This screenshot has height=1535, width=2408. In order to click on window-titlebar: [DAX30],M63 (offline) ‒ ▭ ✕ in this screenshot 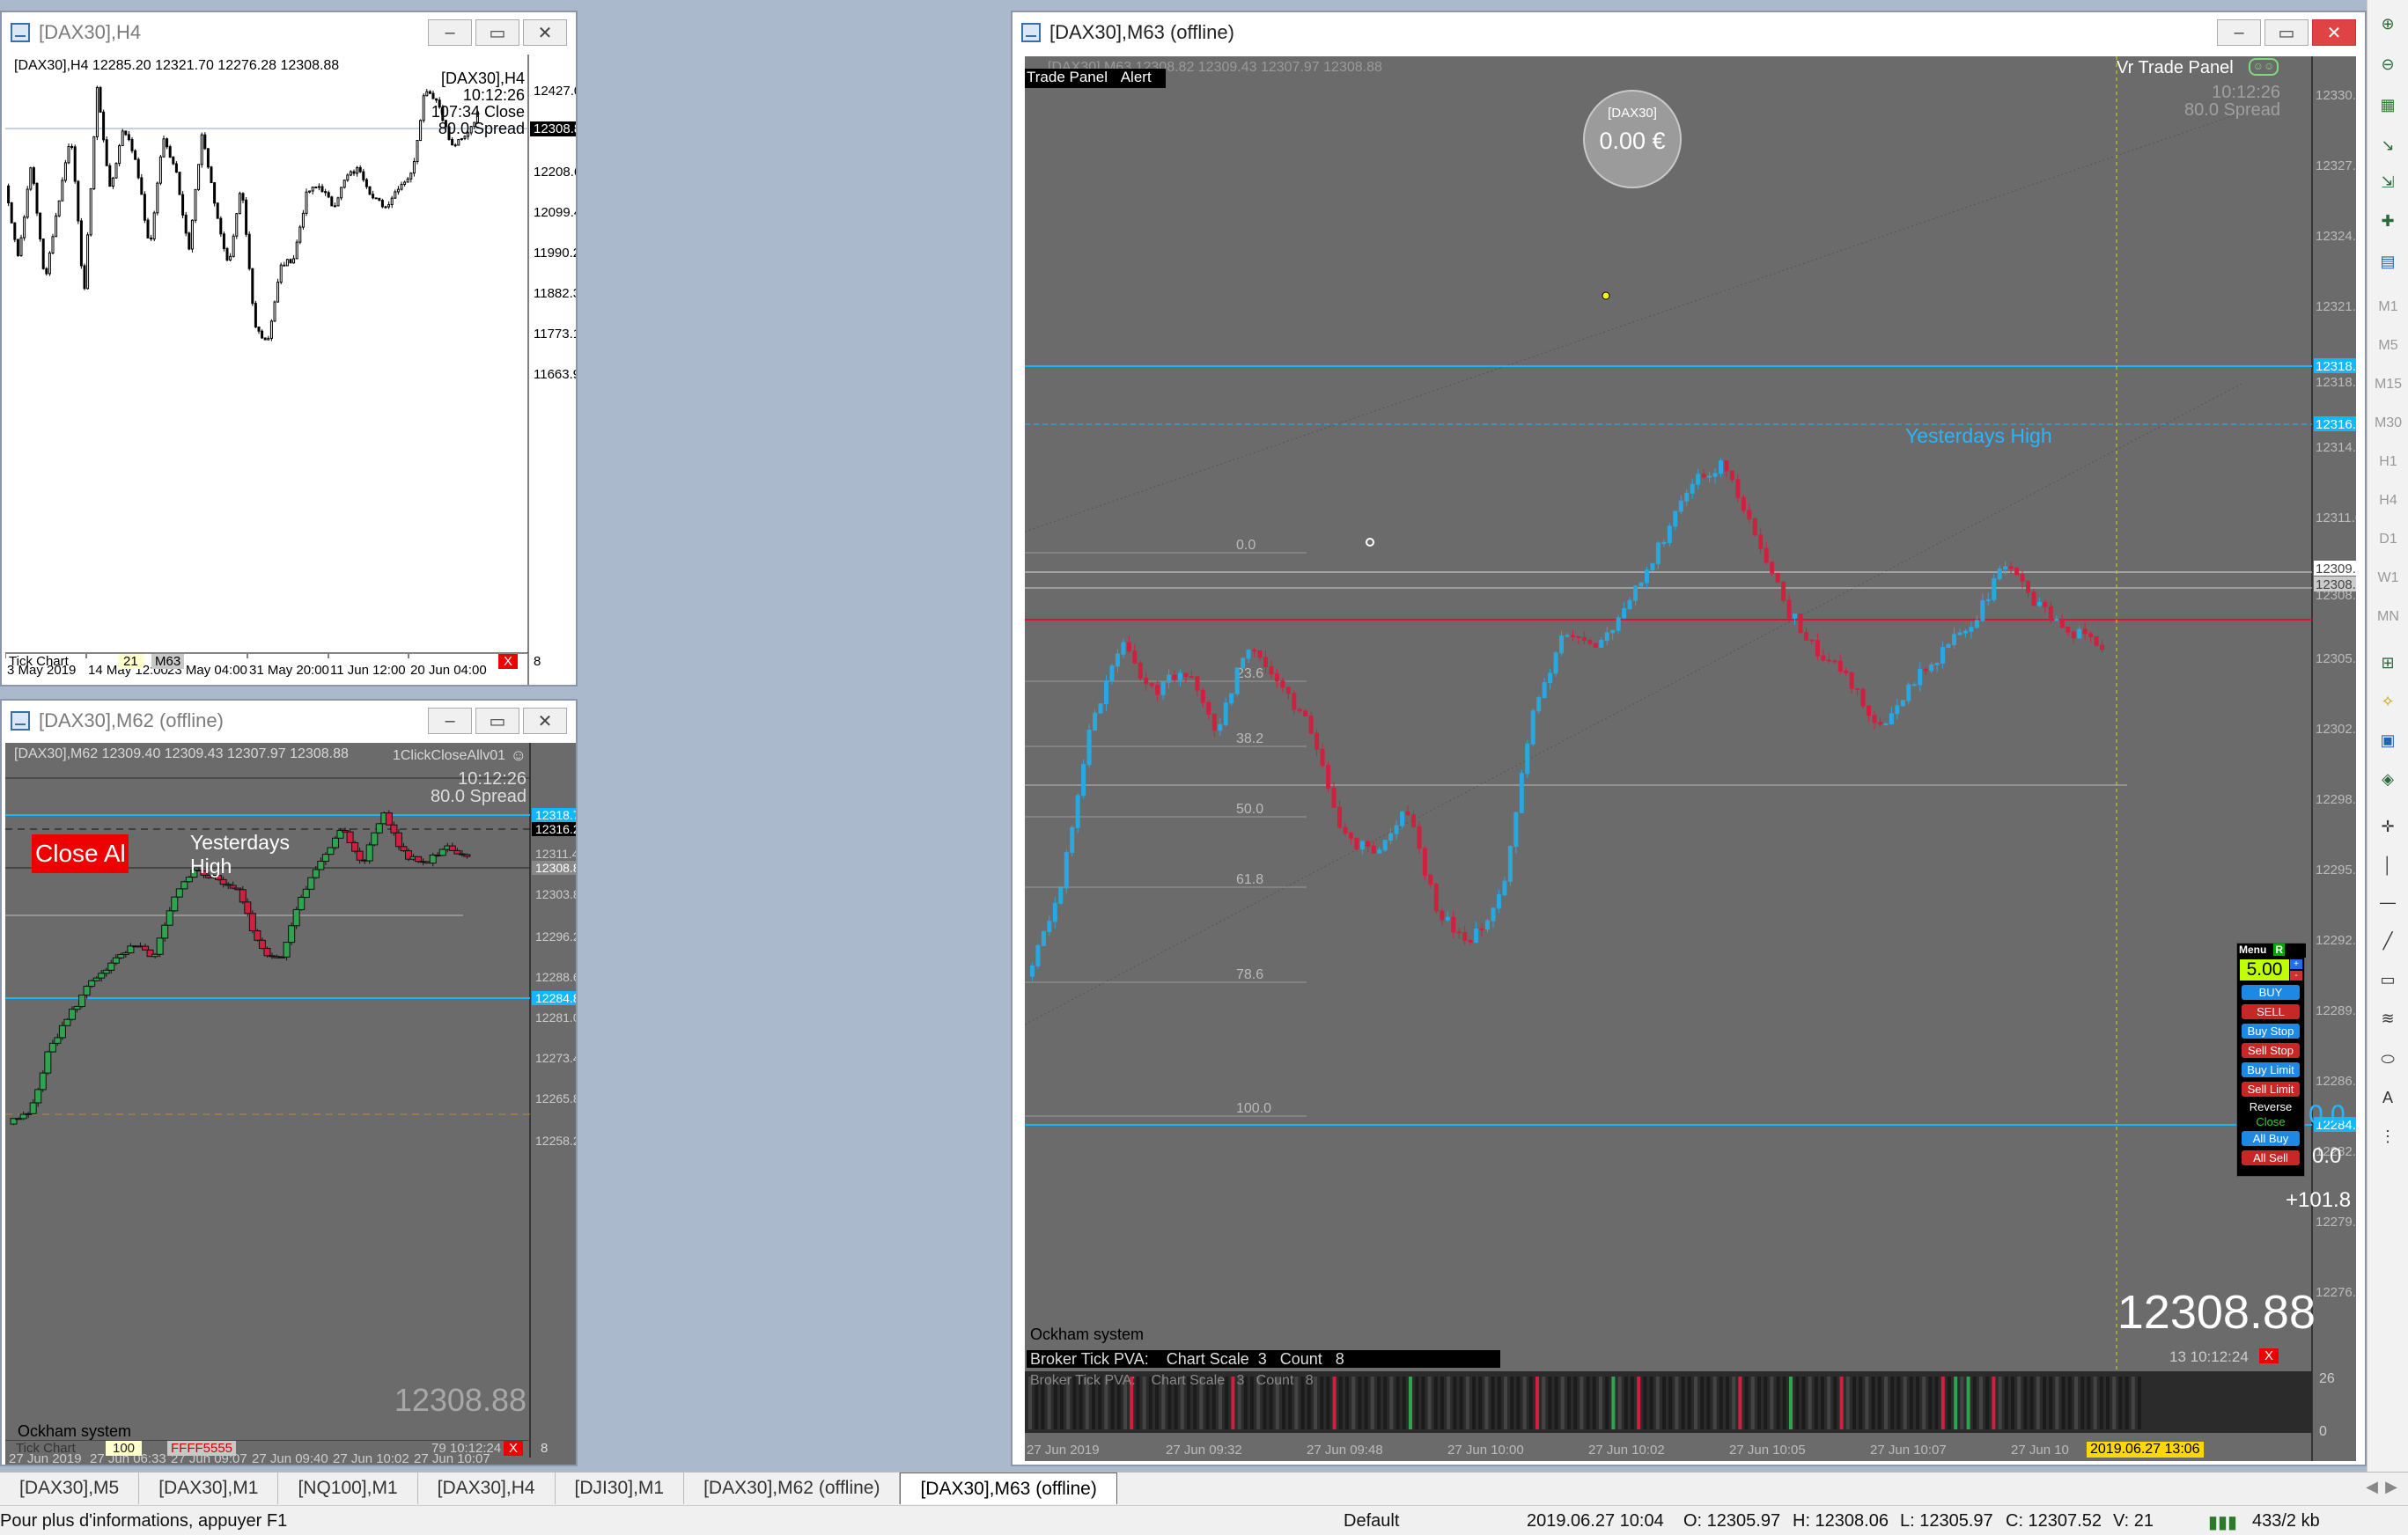, I will do `click(1689, 32)`.